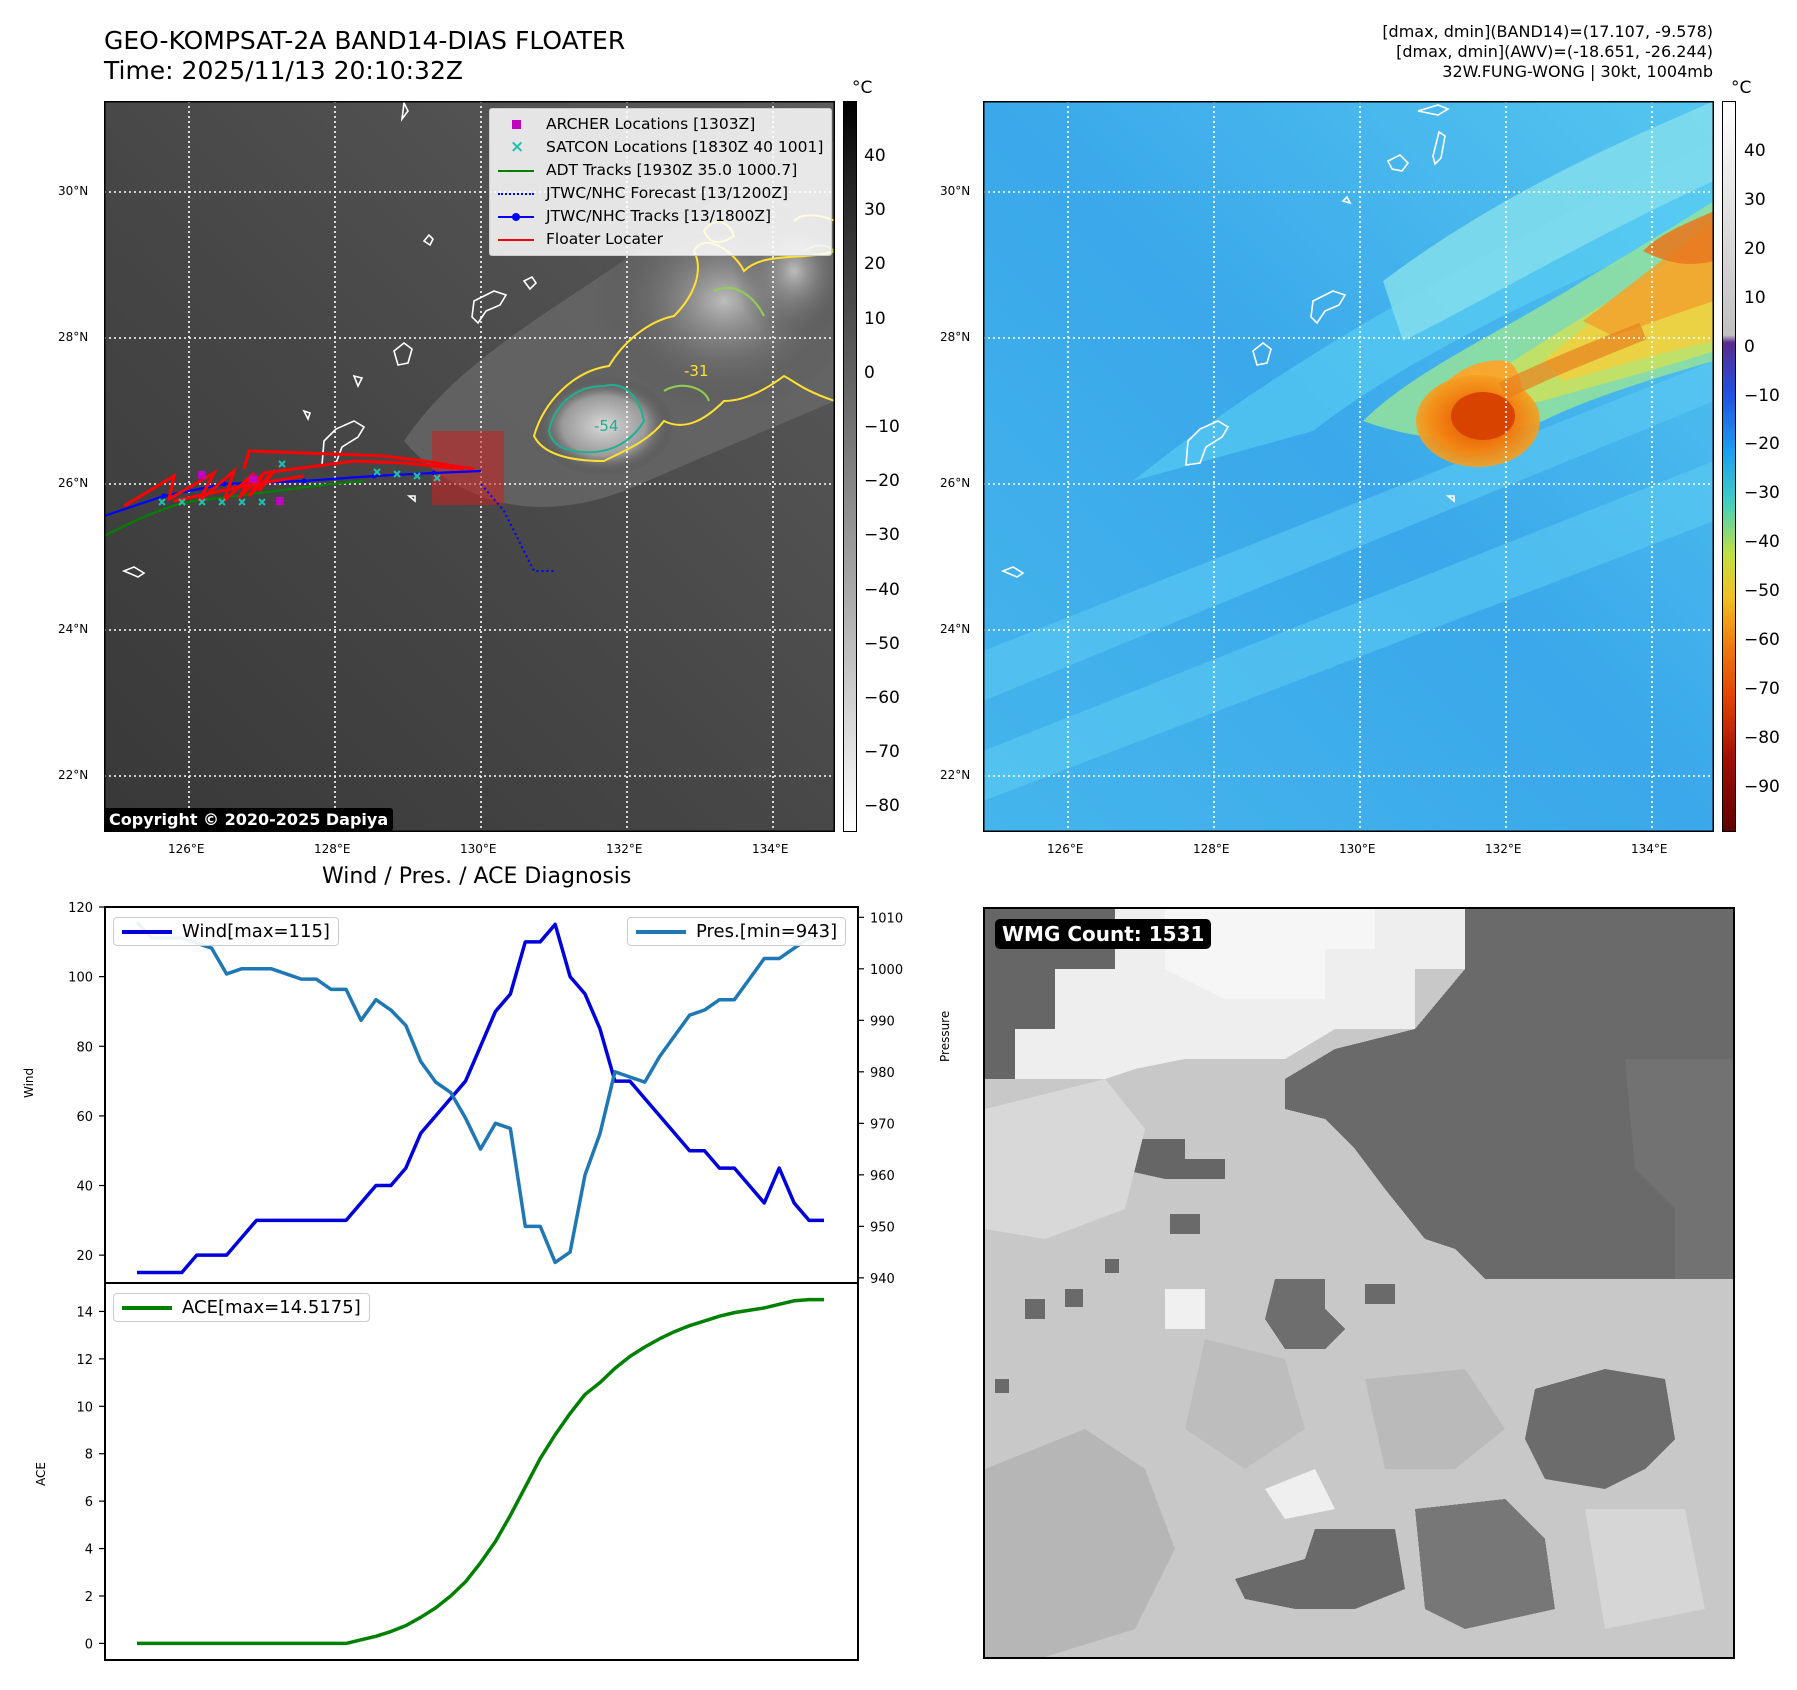 The height and width of the screenshot is (1690, 1797). Describe the element at coordinates (1547, 31) in the screenshot. I see `info-band14-range: [dmax, dmin](BAND14)=(17.107, -9.578)` at that location.